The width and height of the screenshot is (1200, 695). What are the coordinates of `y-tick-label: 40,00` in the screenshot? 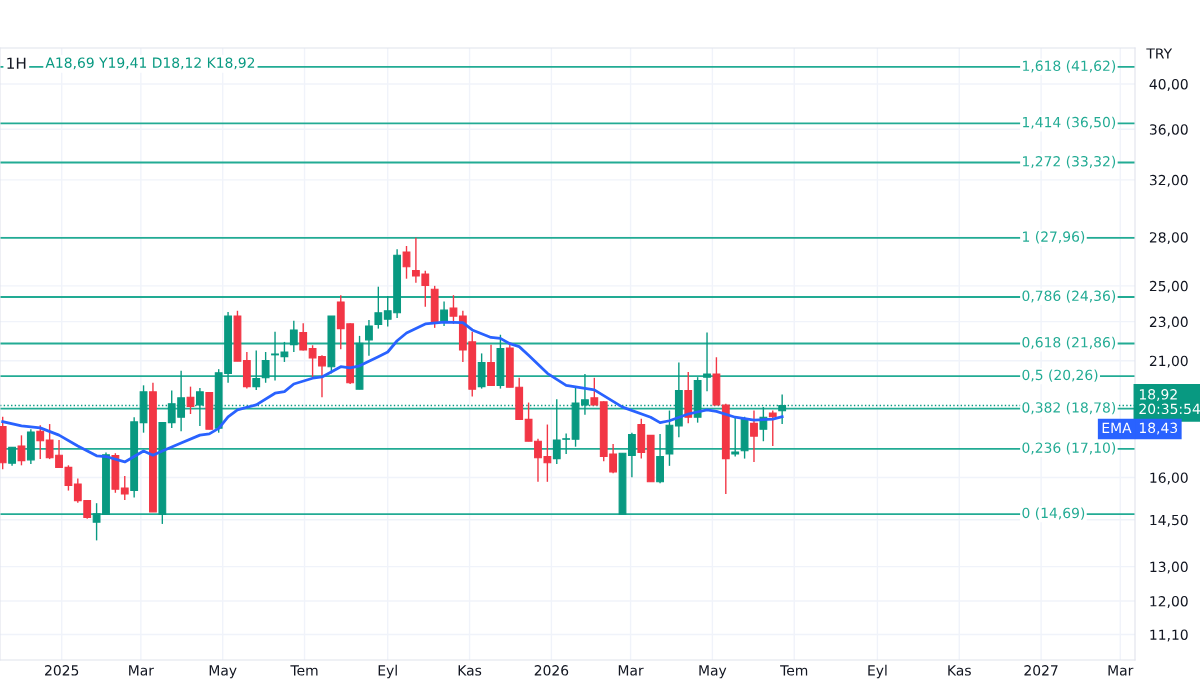 It's located at (1168, 84).